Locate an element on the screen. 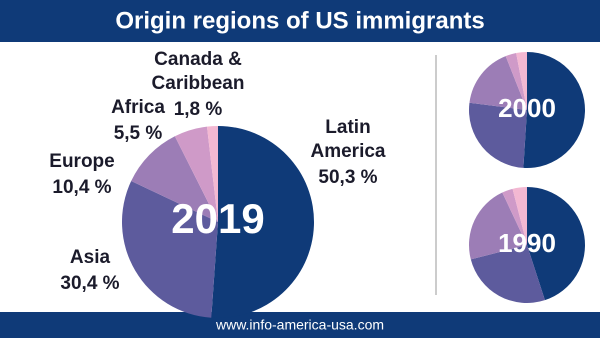 The height and width of the screenshot is (338, 600). header-bar is located at coordinates (300, 21).